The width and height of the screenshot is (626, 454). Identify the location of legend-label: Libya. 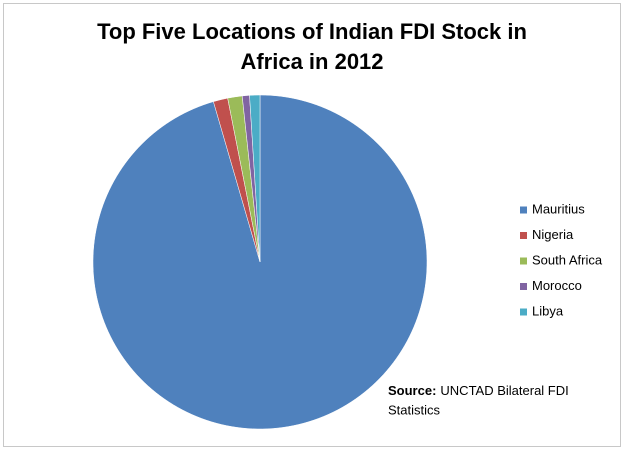
(548, 310).